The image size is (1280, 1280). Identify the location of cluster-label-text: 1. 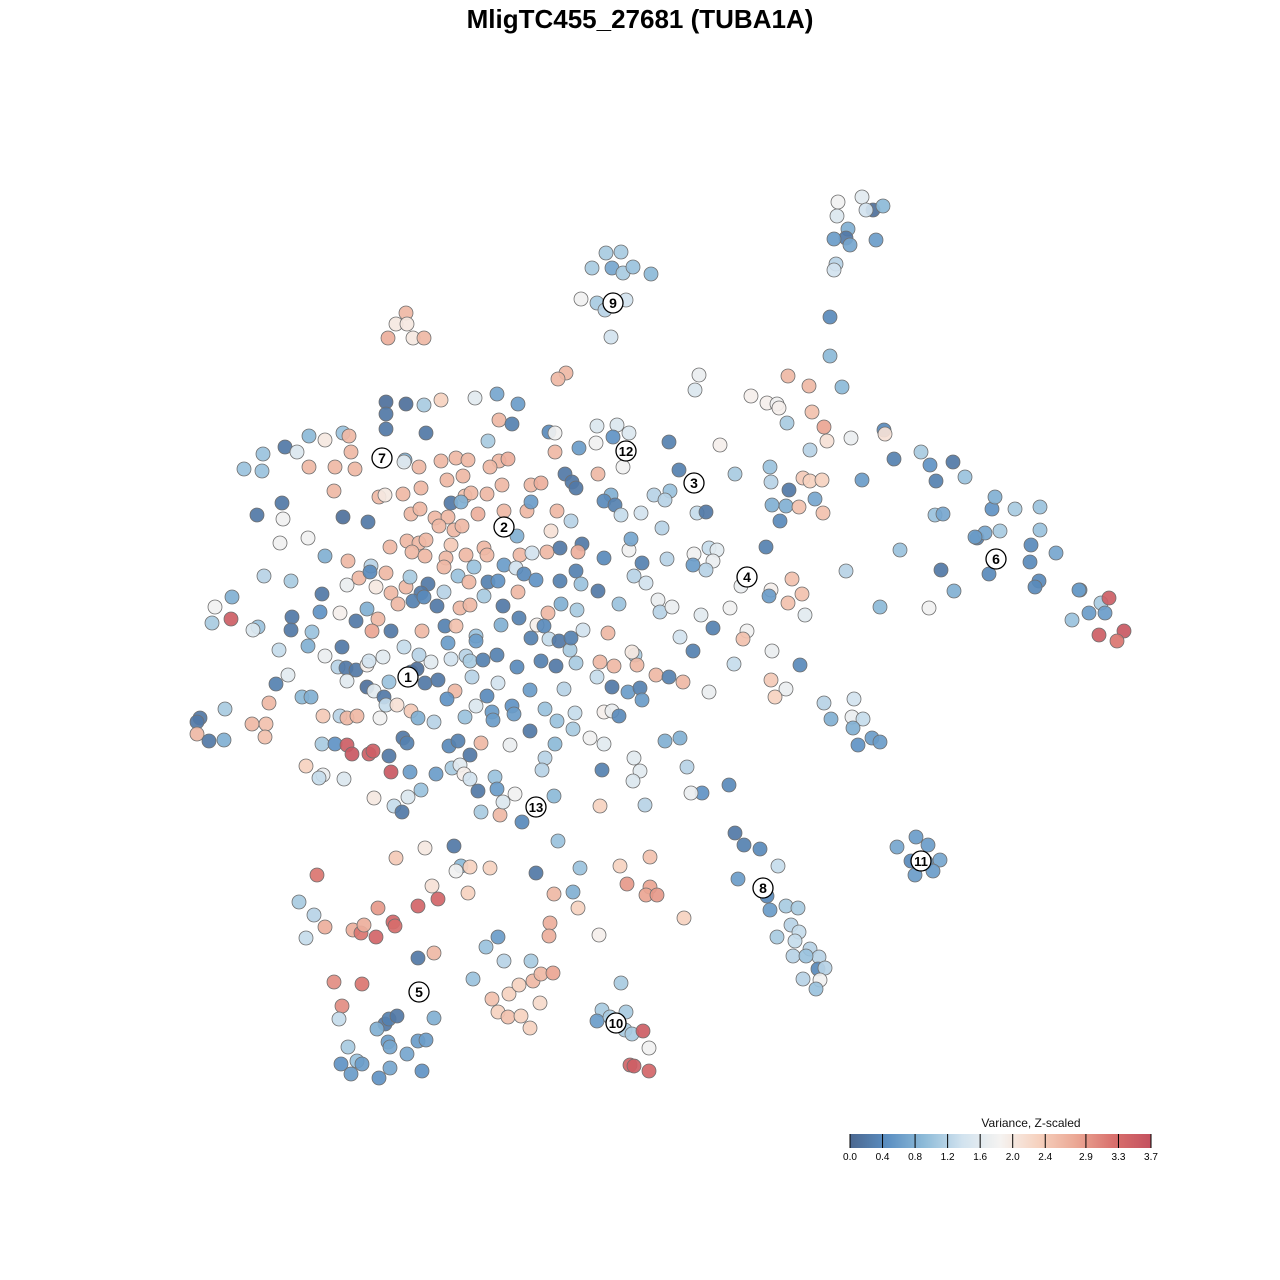
(408, 677).